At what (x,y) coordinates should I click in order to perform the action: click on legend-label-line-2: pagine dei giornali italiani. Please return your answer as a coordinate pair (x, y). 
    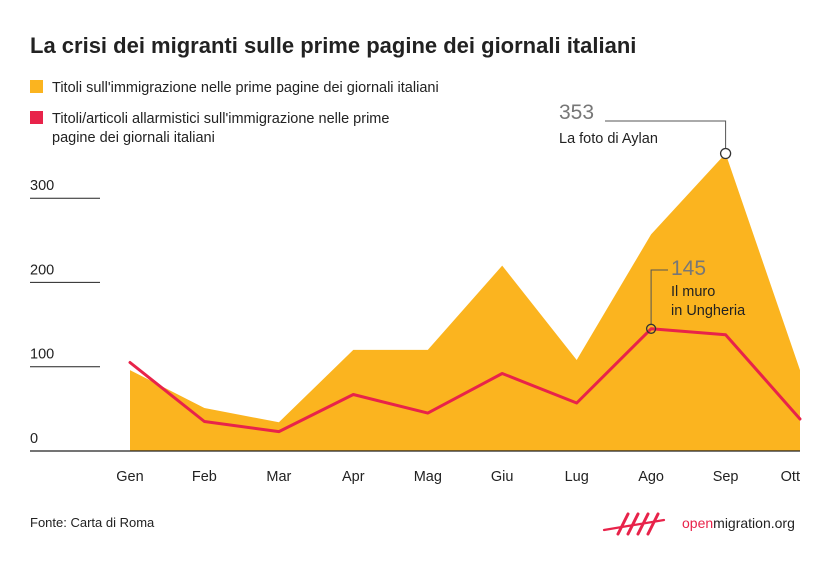
    Looking at the image, I should click on (133, 138).